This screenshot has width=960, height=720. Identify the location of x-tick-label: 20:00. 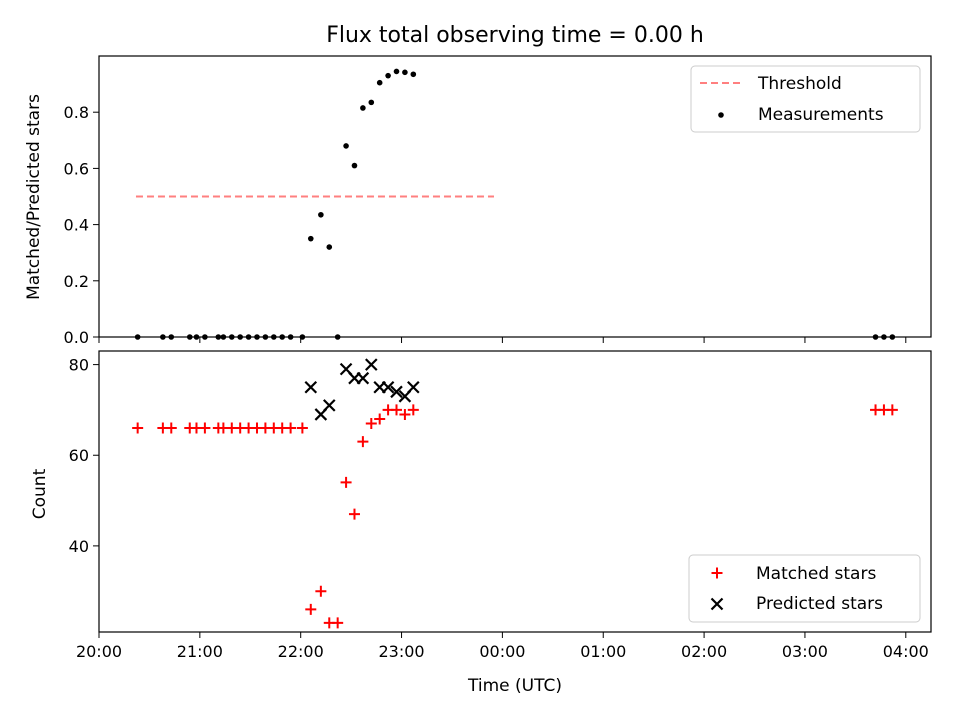
(99, 651).